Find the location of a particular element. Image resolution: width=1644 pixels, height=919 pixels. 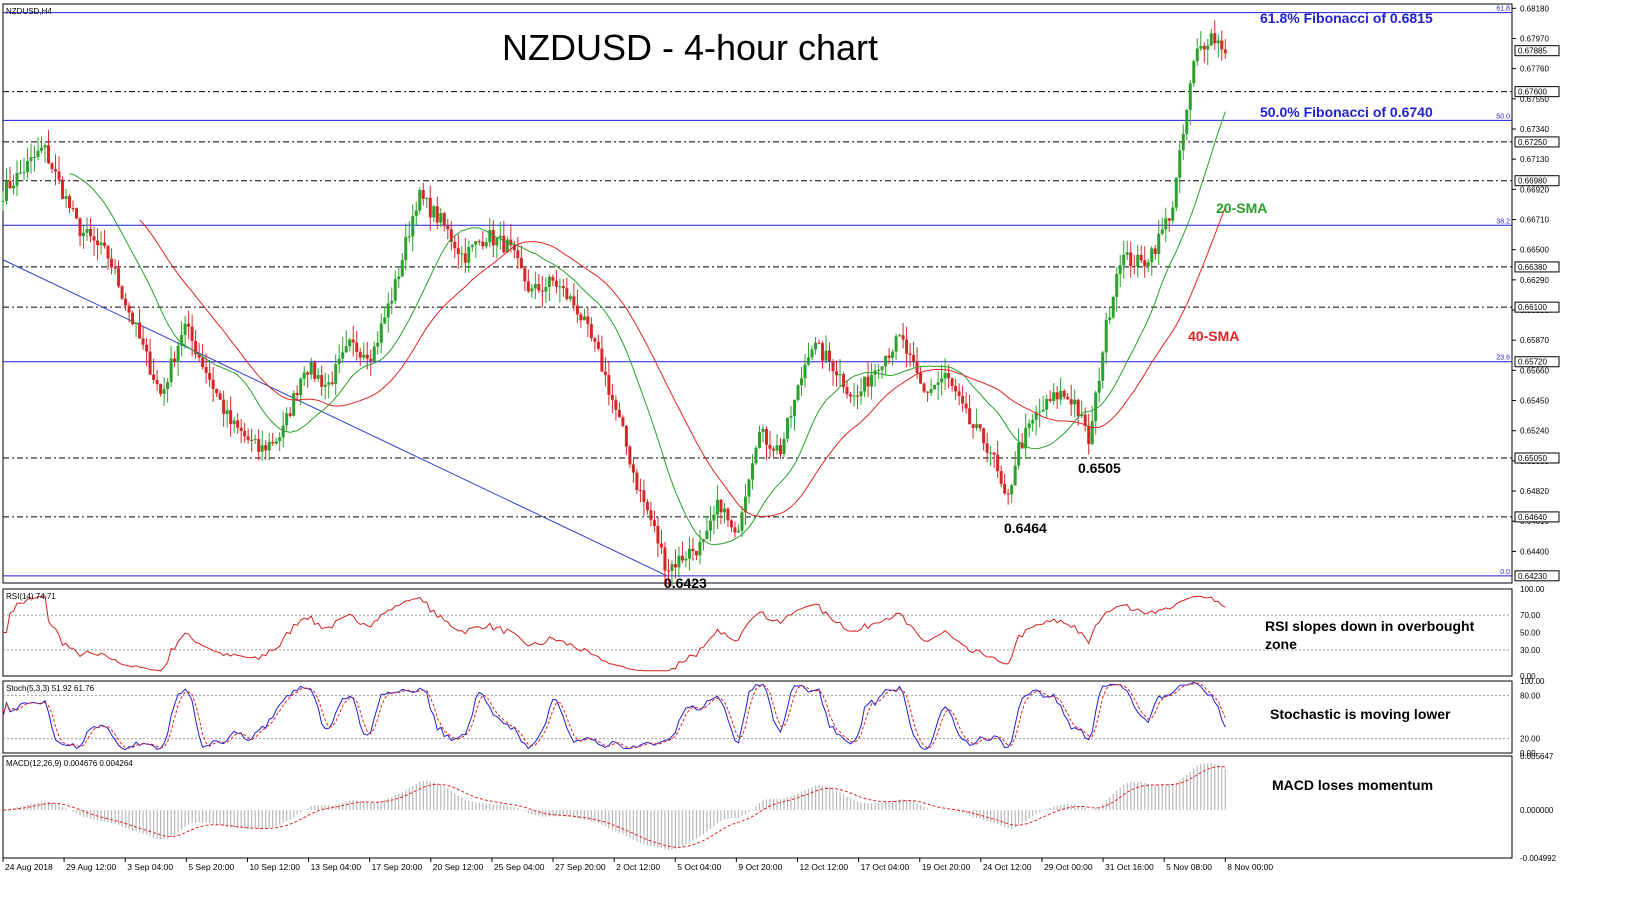

price-axis-tick-label: 0.64400 is located at coordinates (1534, 551).